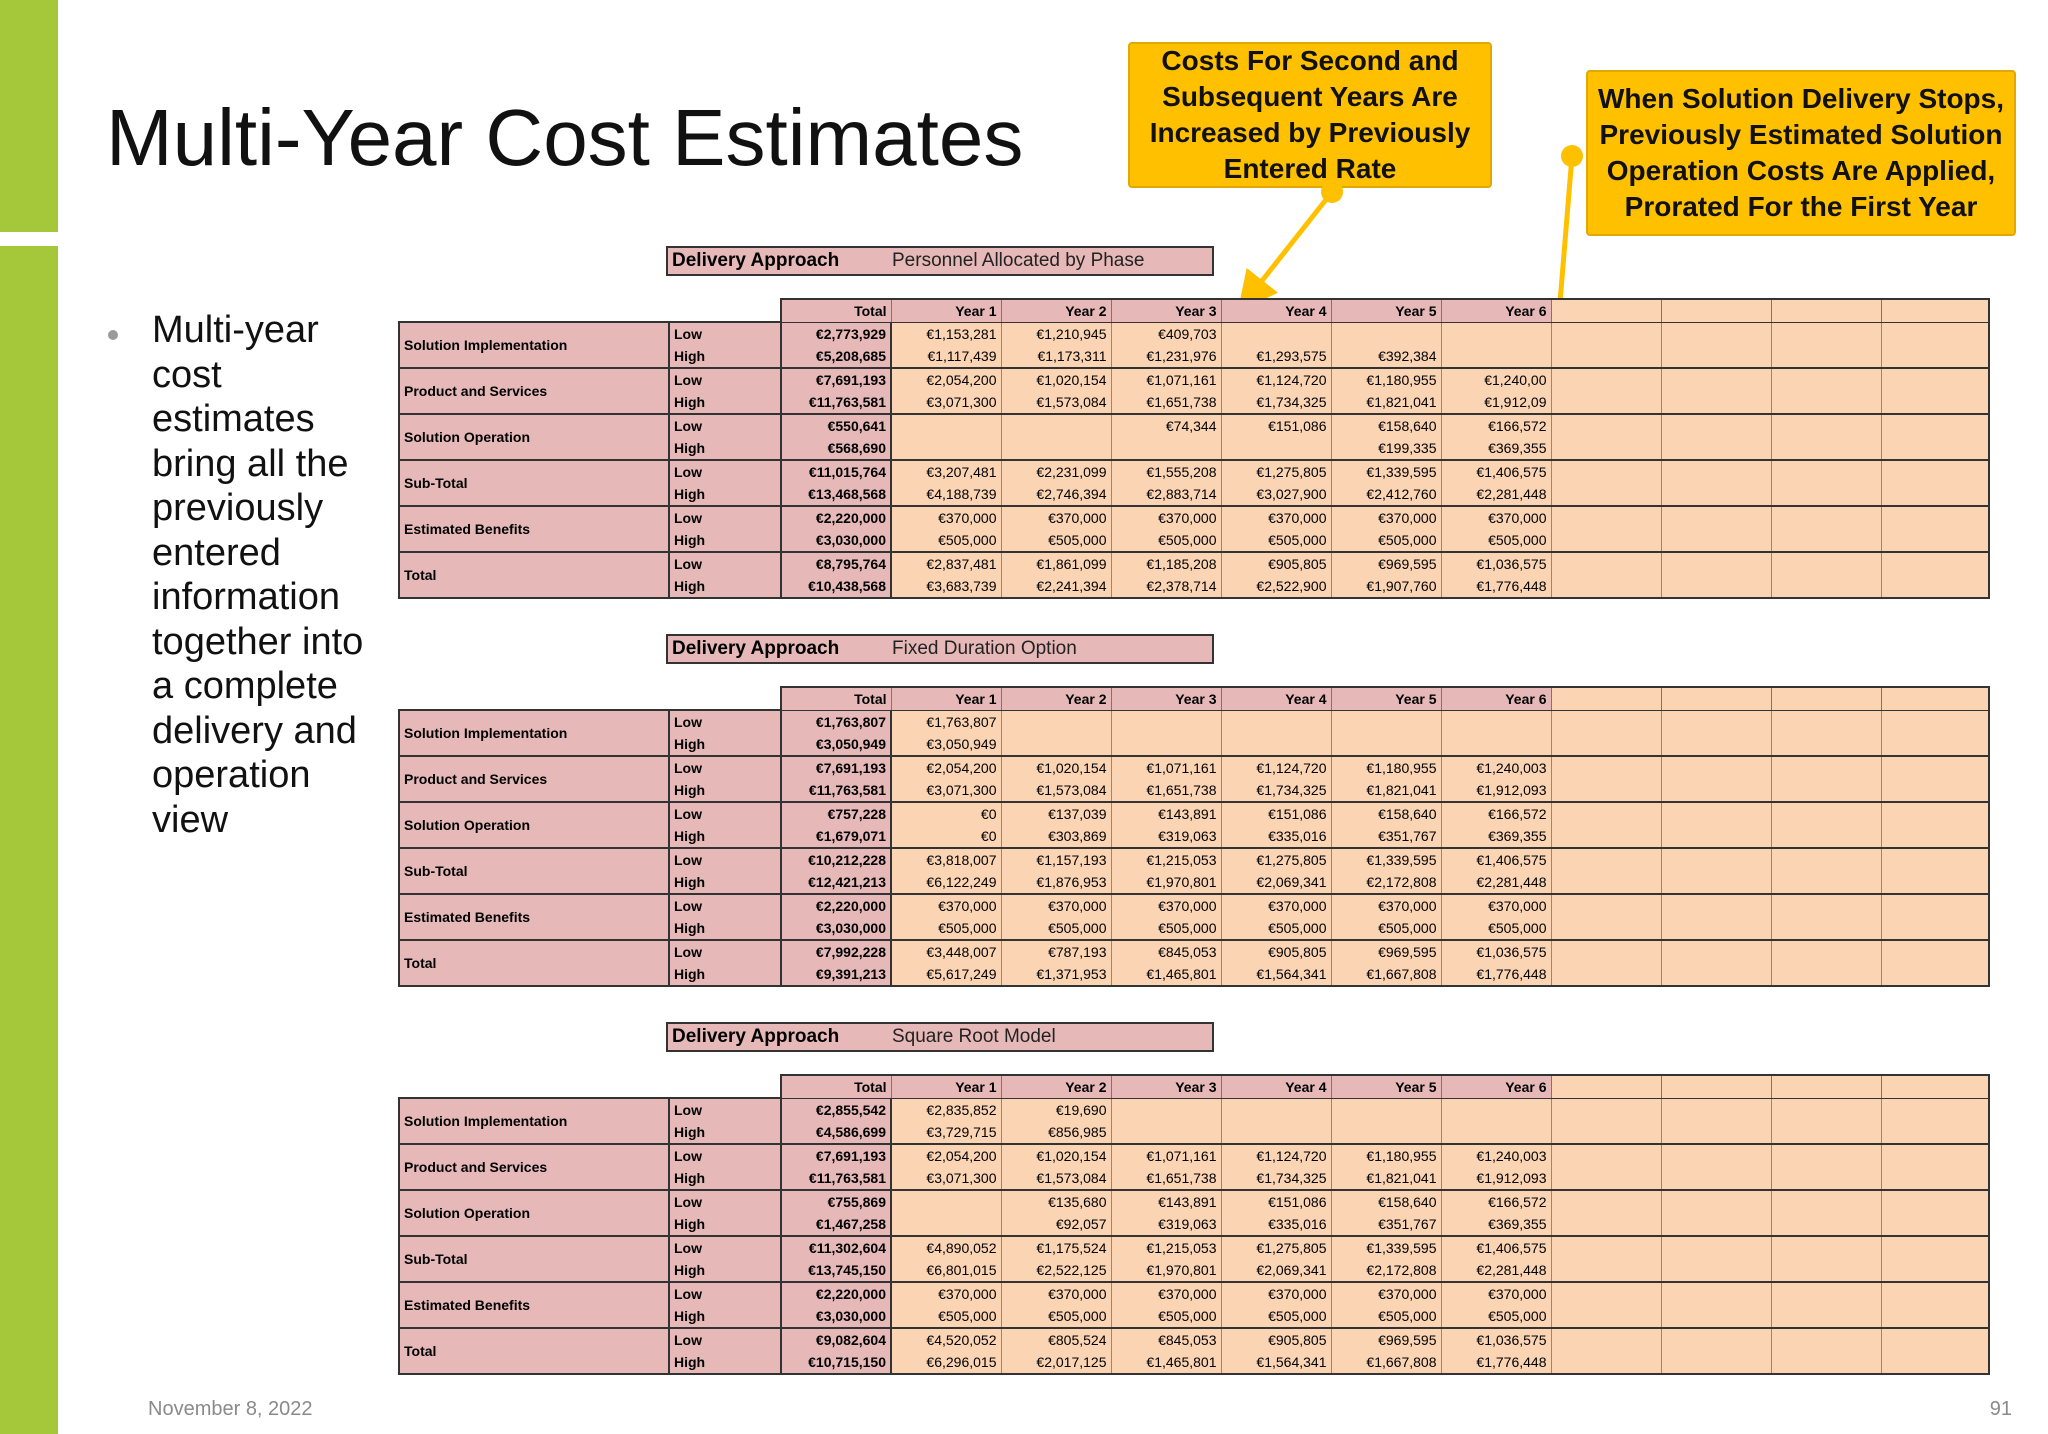  What do you see at coordinates (1276, 951) in the screenshot?
I see `year-cell: €905,805` at bounding box center [1276, 951].